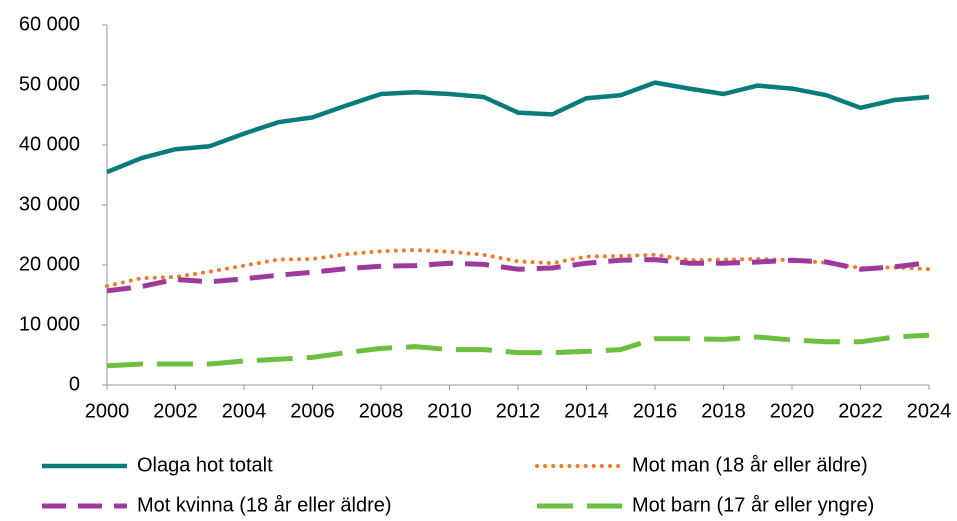 The width and height of the screenshot is (957, 521). I want to click on y-tick-label: 10 000, so click(49, 324).